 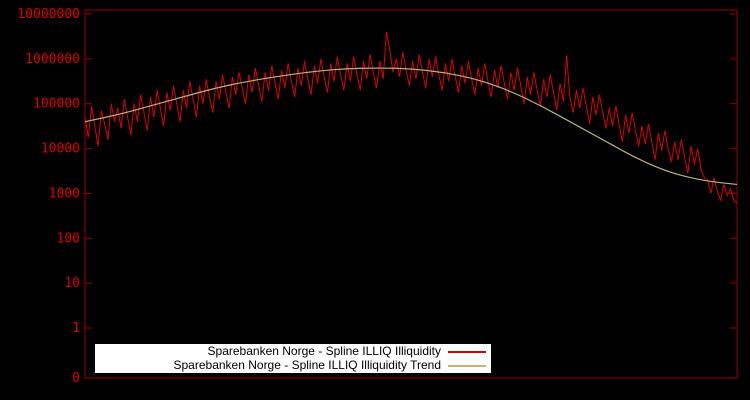 I want to click on y-tick-label: 1, so click(x=76, y=328).